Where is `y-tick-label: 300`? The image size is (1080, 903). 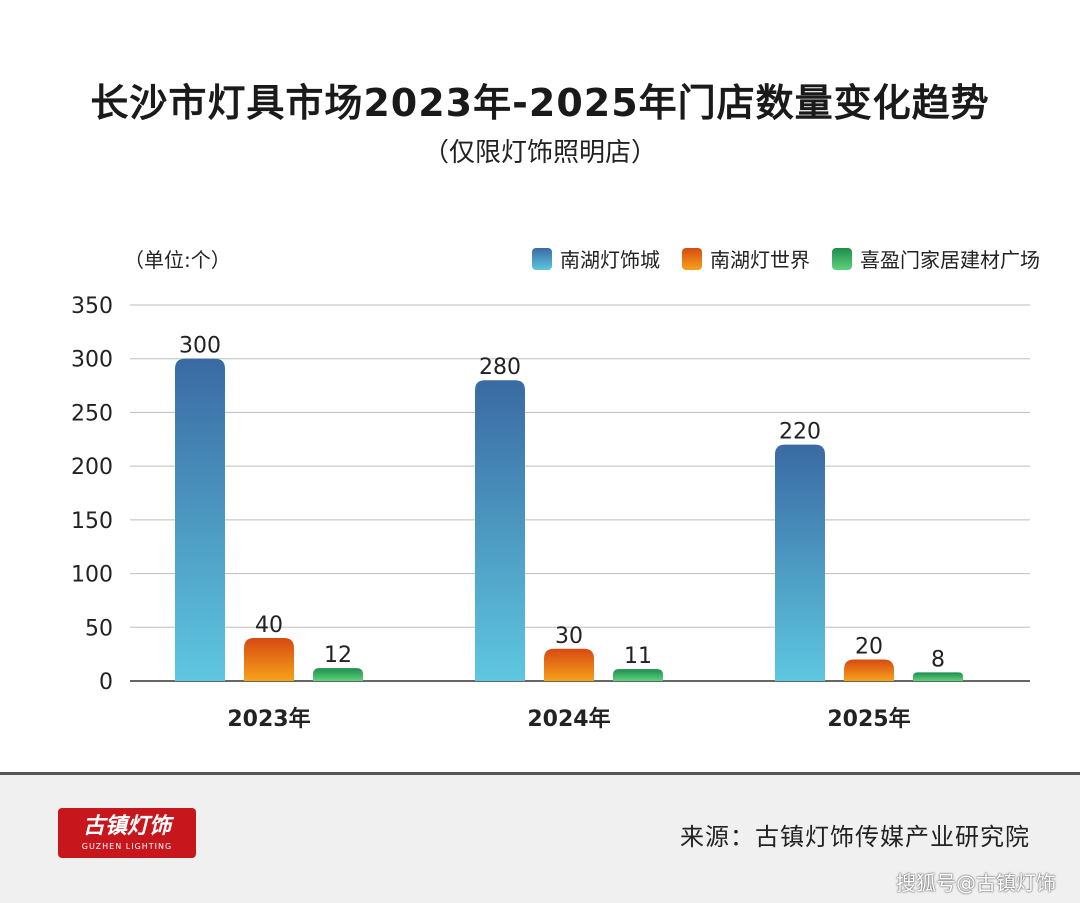 y-tick-label: 300 is located at coordinates (92, 360).